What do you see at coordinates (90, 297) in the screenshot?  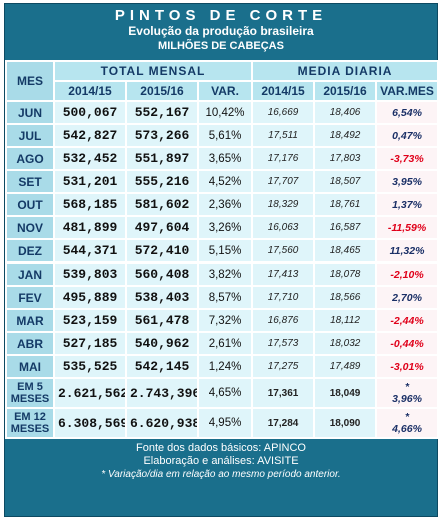 I see `total: 495,889` at bounding box center [90, 297].